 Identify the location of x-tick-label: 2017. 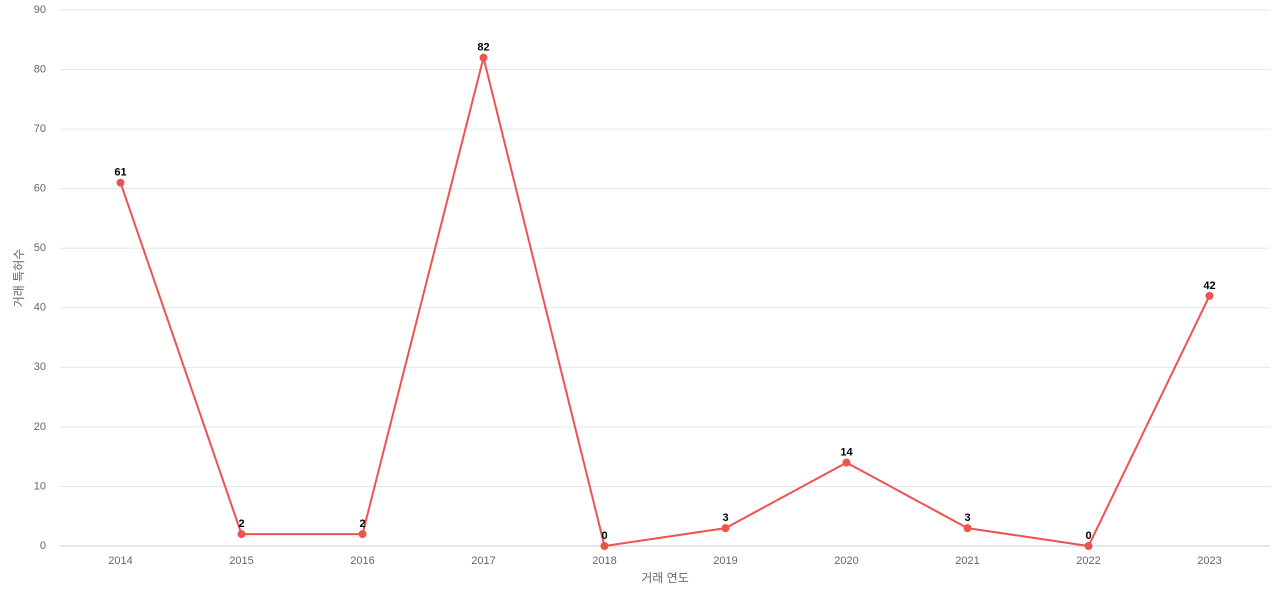
(483, 561).